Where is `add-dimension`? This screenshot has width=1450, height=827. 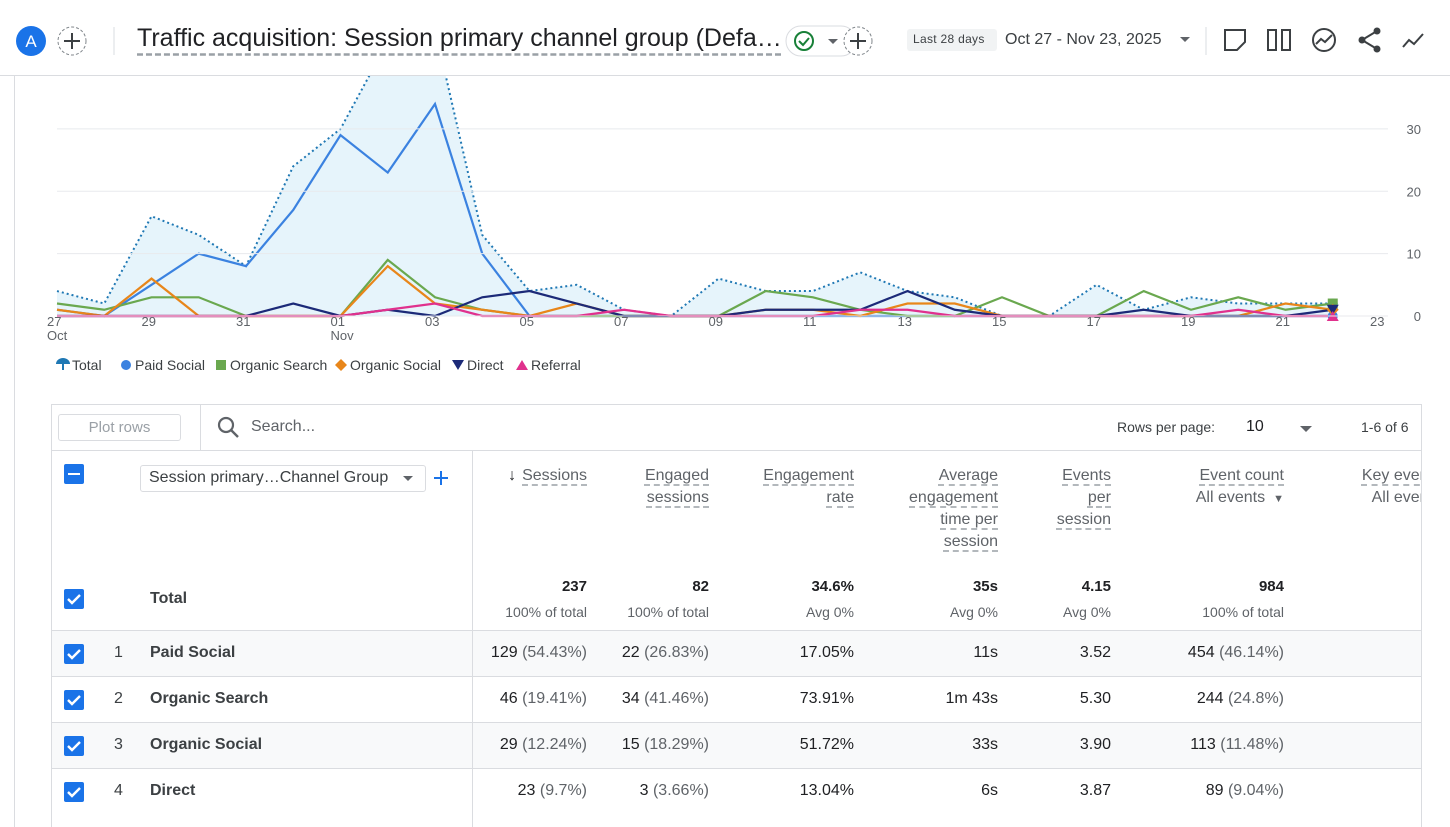 add-dimension is located at coordinates (441, 478).